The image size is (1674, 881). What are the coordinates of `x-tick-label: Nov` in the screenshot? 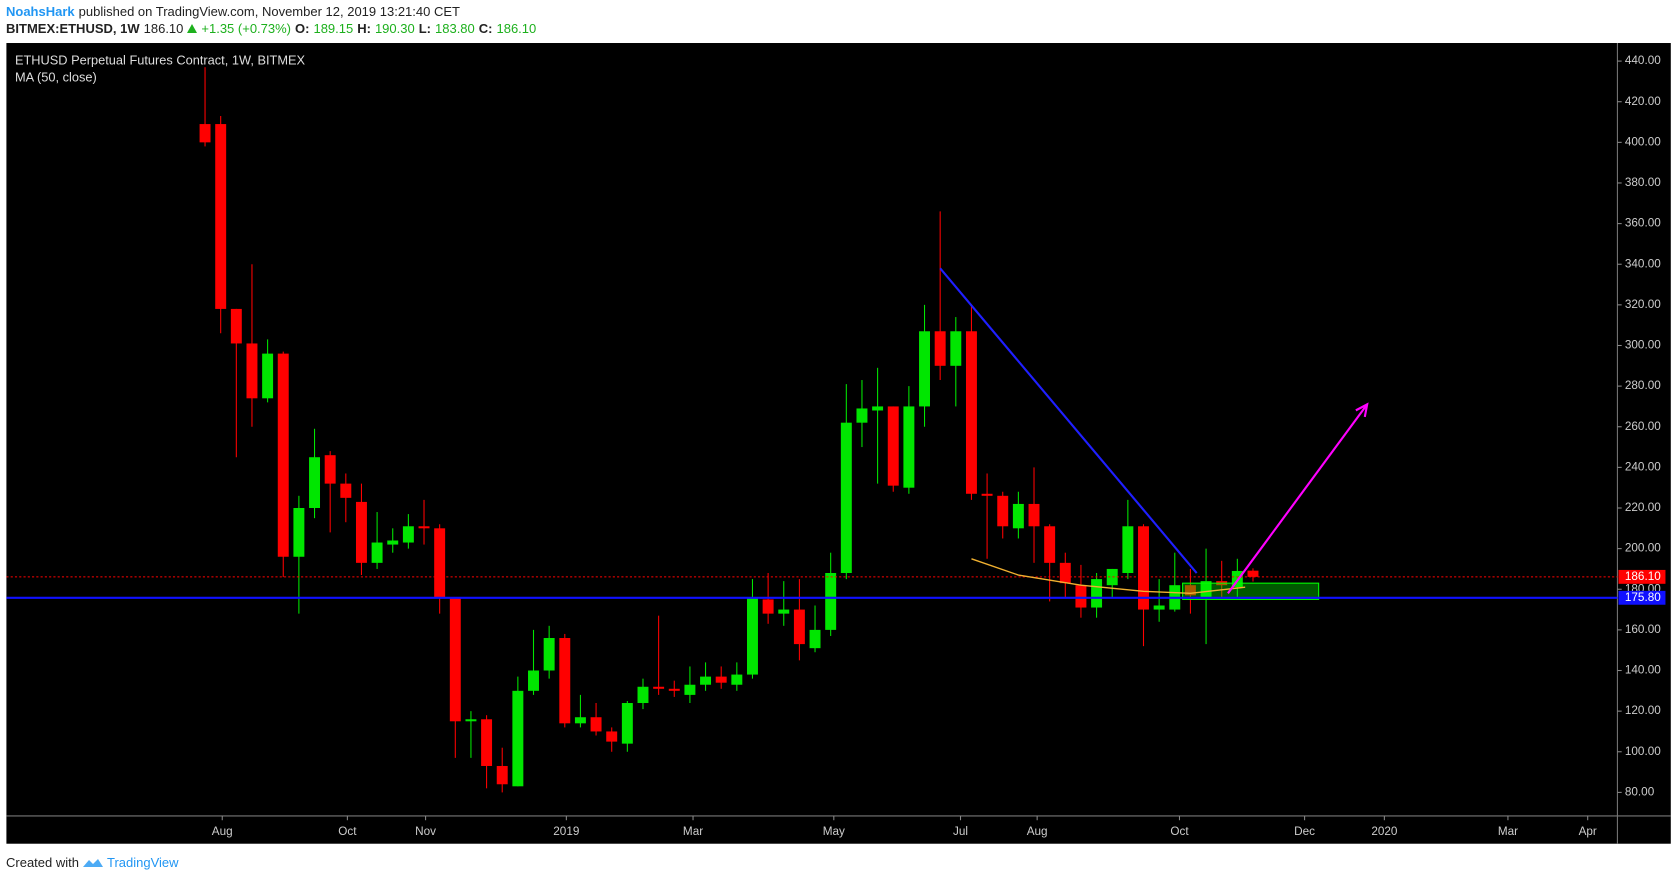 It's located at (425, 831).